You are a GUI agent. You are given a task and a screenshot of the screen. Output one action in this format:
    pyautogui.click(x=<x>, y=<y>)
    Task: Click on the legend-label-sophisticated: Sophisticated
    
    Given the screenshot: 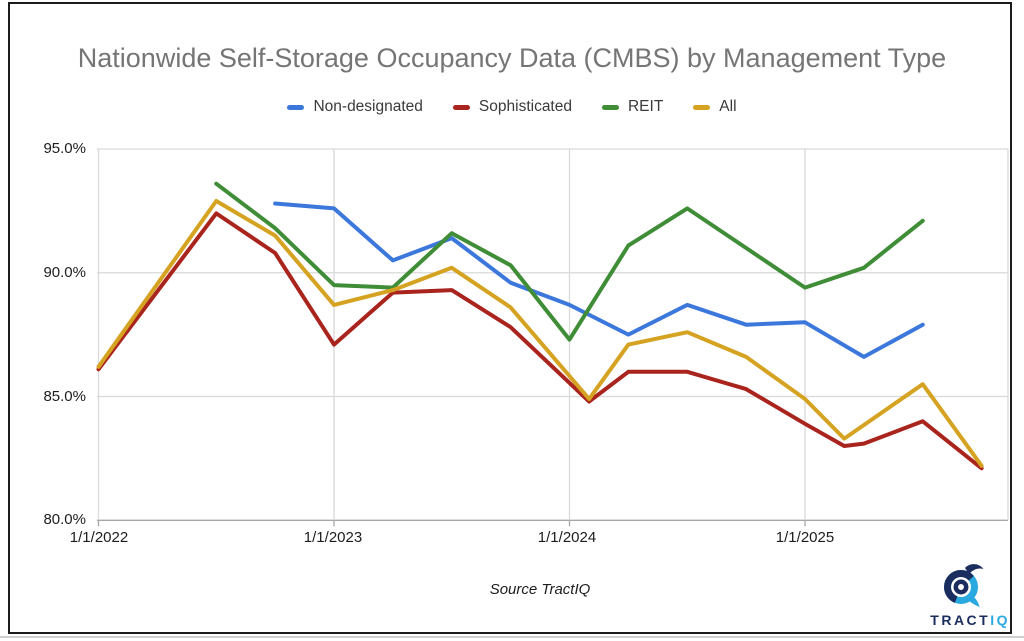 What is the action you would take?
    pyautogui.click(x=525, y=106)
    